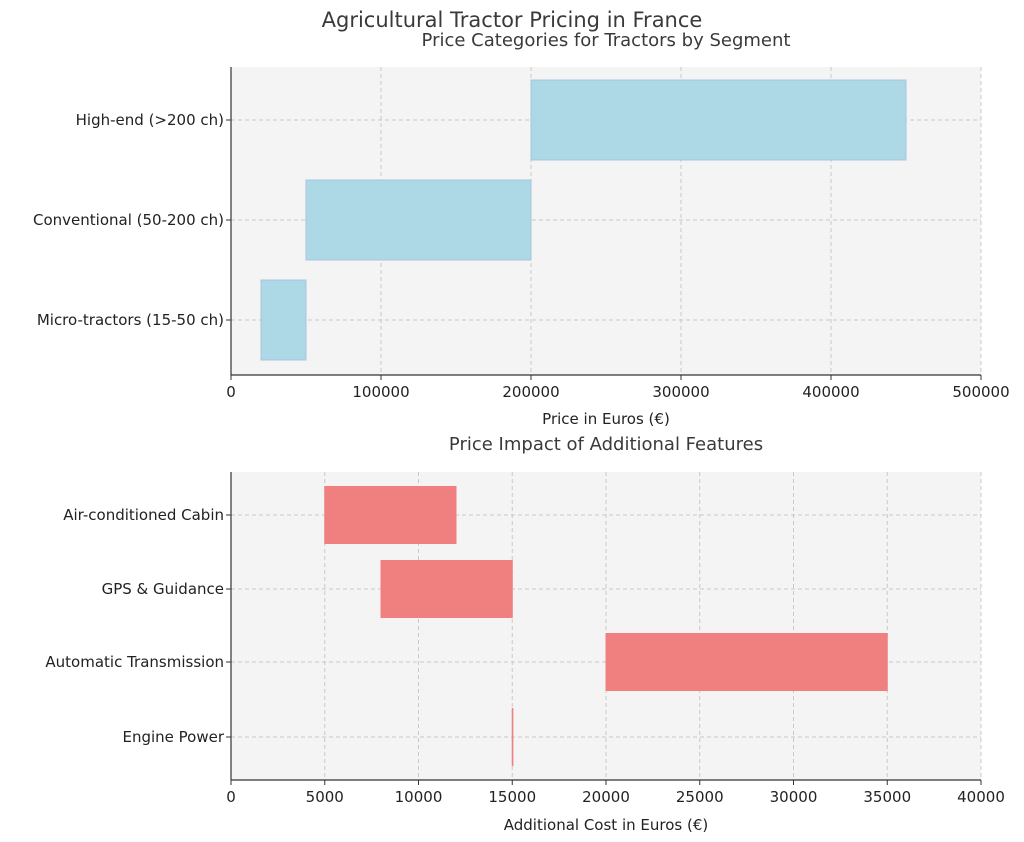 The image size is (1024, 842). I want to click on x-tick-label: 40000, so click(981, 797).